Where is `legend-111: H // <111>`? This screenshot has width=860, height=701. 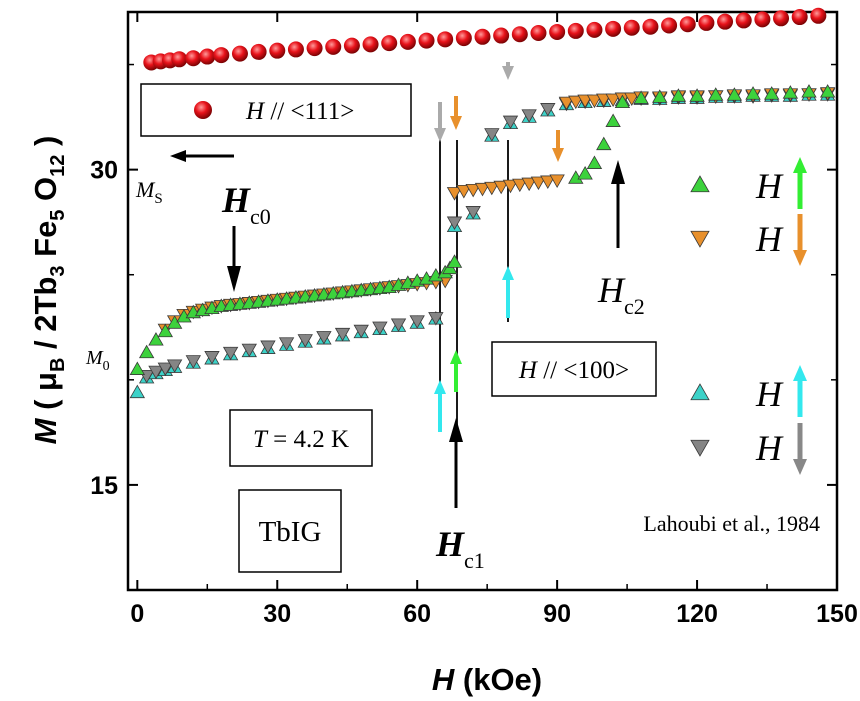
legend-111: H // <111> is located at coordinates (276, 110).